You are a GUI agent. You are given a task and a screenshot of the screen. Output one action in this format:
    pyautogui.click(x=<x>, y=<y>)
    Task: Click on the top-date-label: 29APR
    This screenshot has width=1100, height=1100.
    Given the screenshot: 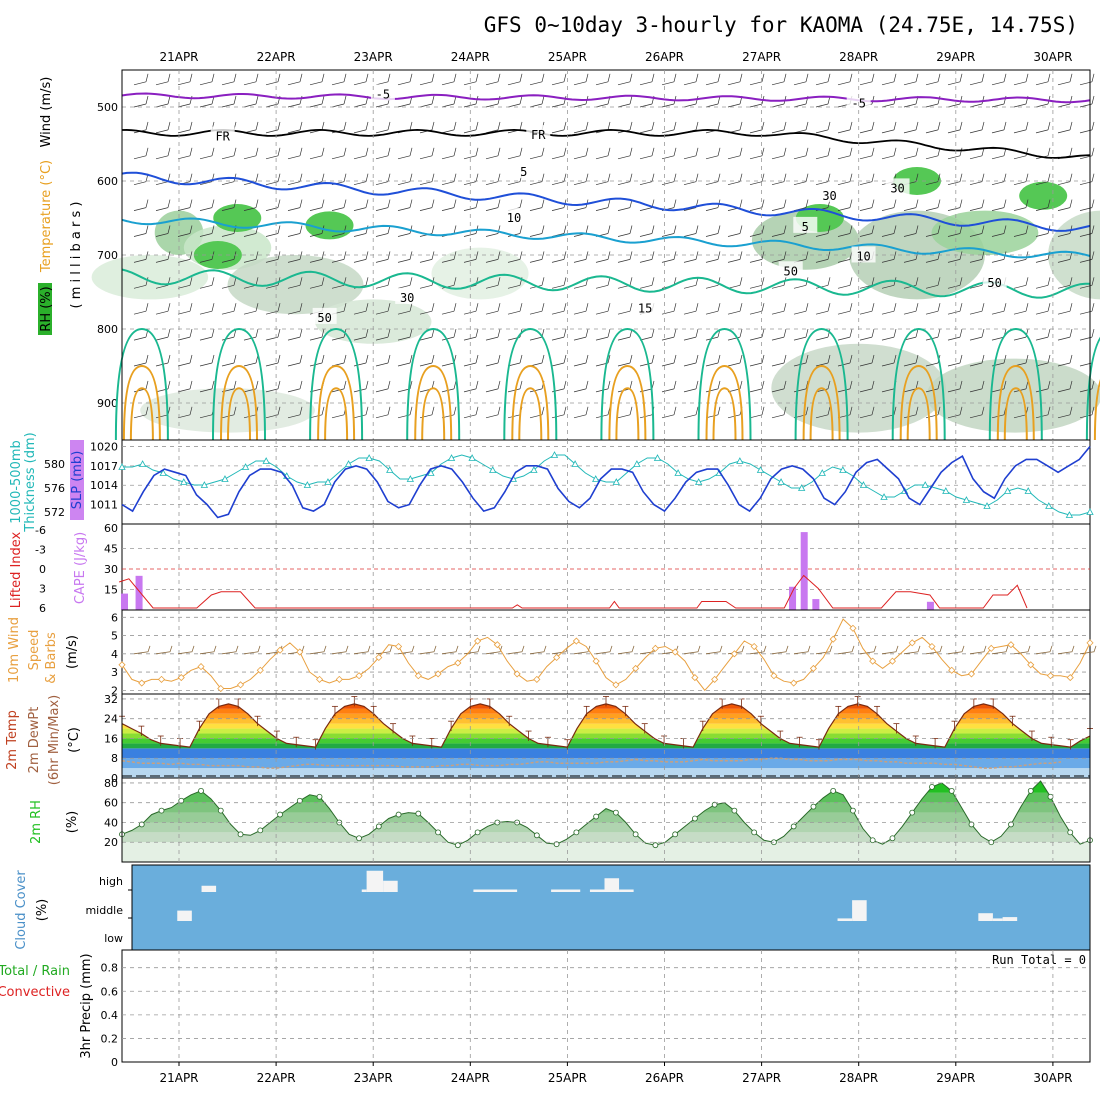 What is the action you would take?
    pyautogui.click(x=955, y=57)
    